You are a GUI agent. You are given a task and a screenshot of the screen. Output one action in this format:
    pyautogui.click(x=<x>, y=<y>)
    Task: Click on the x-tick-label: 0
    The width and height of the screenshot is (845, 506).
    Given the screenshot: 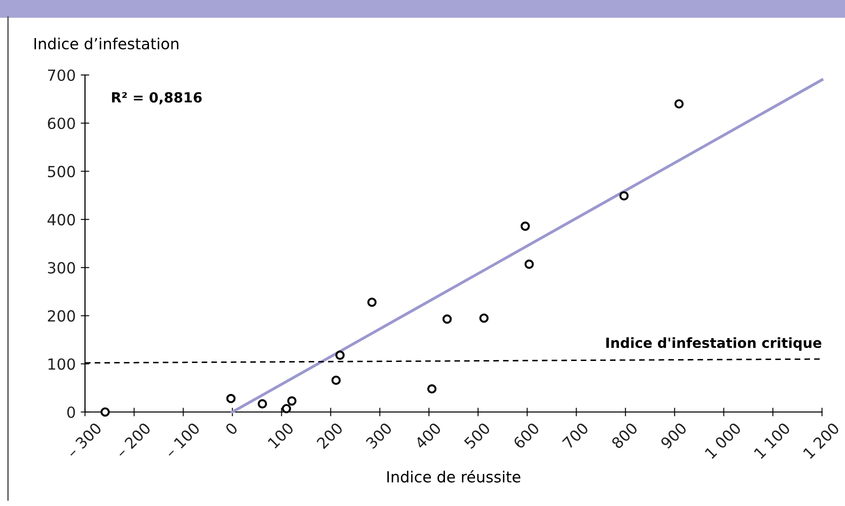 What is the action you would take?
    pyautogui.click(x=231, y=429)
    